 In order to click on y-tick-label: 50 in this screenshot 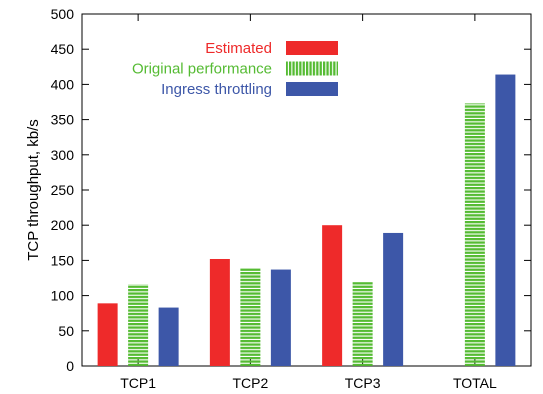, I will do `click(66, 331)`.